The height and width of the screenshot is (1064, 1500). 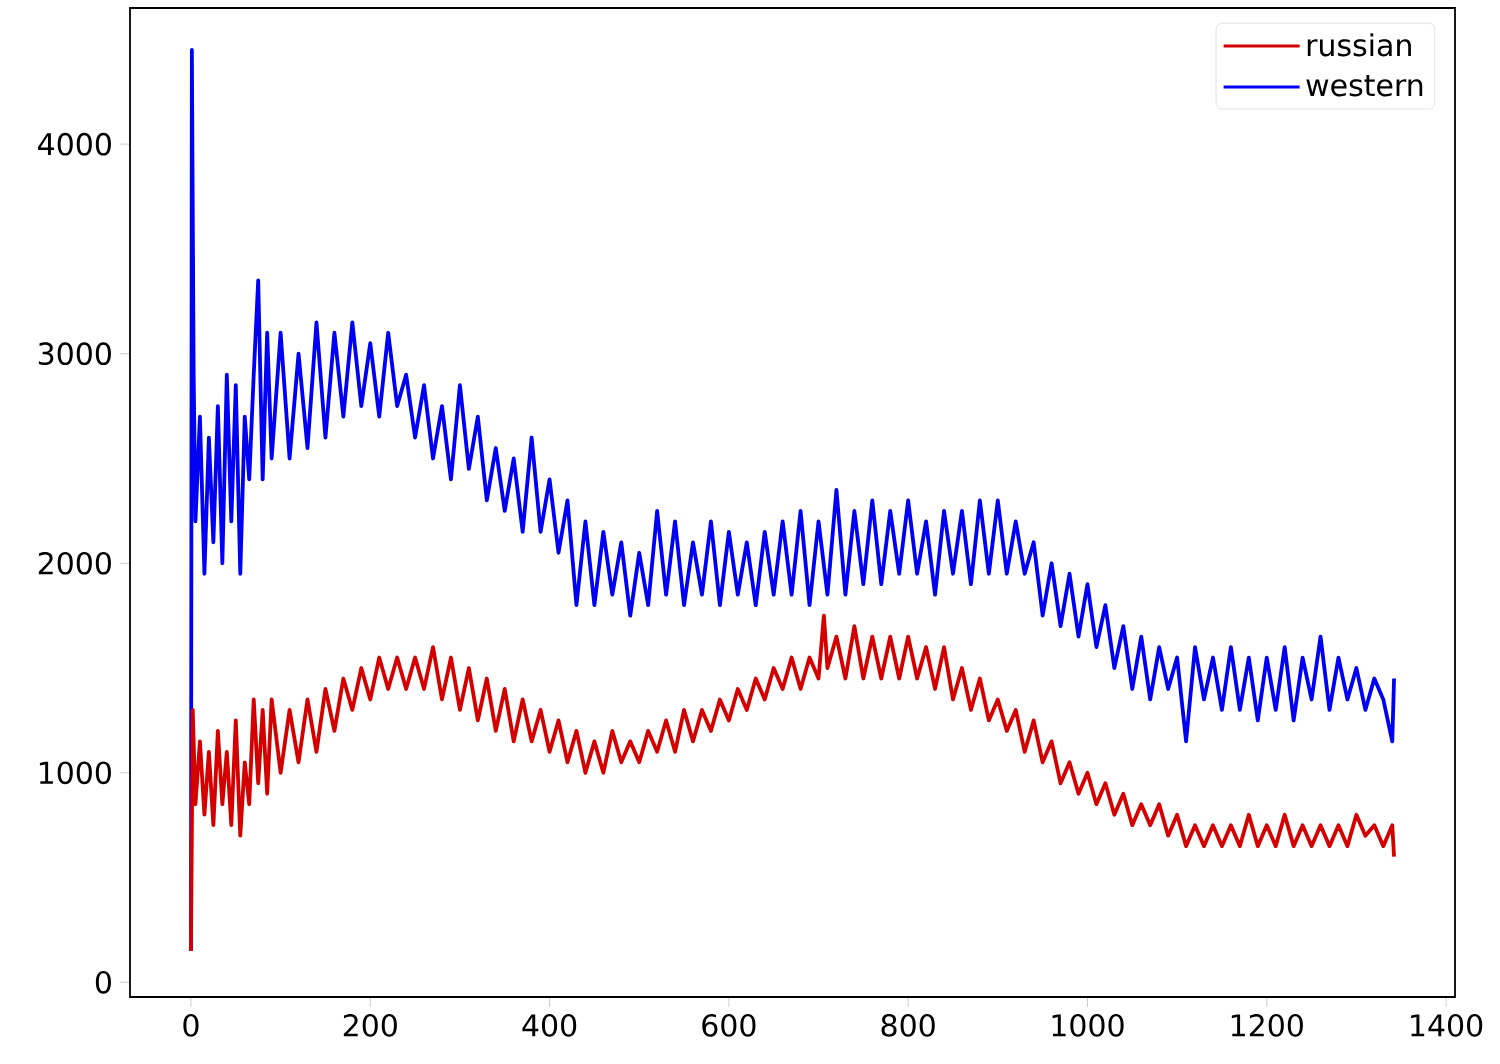 I want to click on y-tick-label: 1000, so click(x=75, y=773).